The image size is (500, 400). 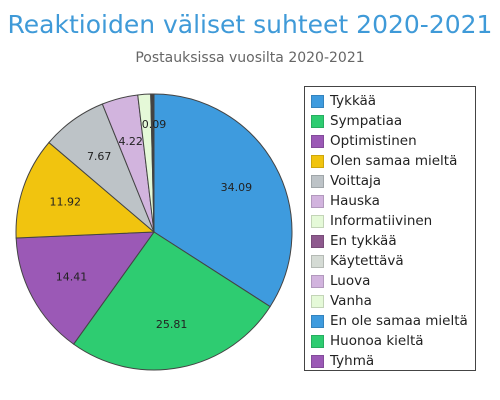 I want to click on legend-label: En tykkää, so click(x=363, y=241).